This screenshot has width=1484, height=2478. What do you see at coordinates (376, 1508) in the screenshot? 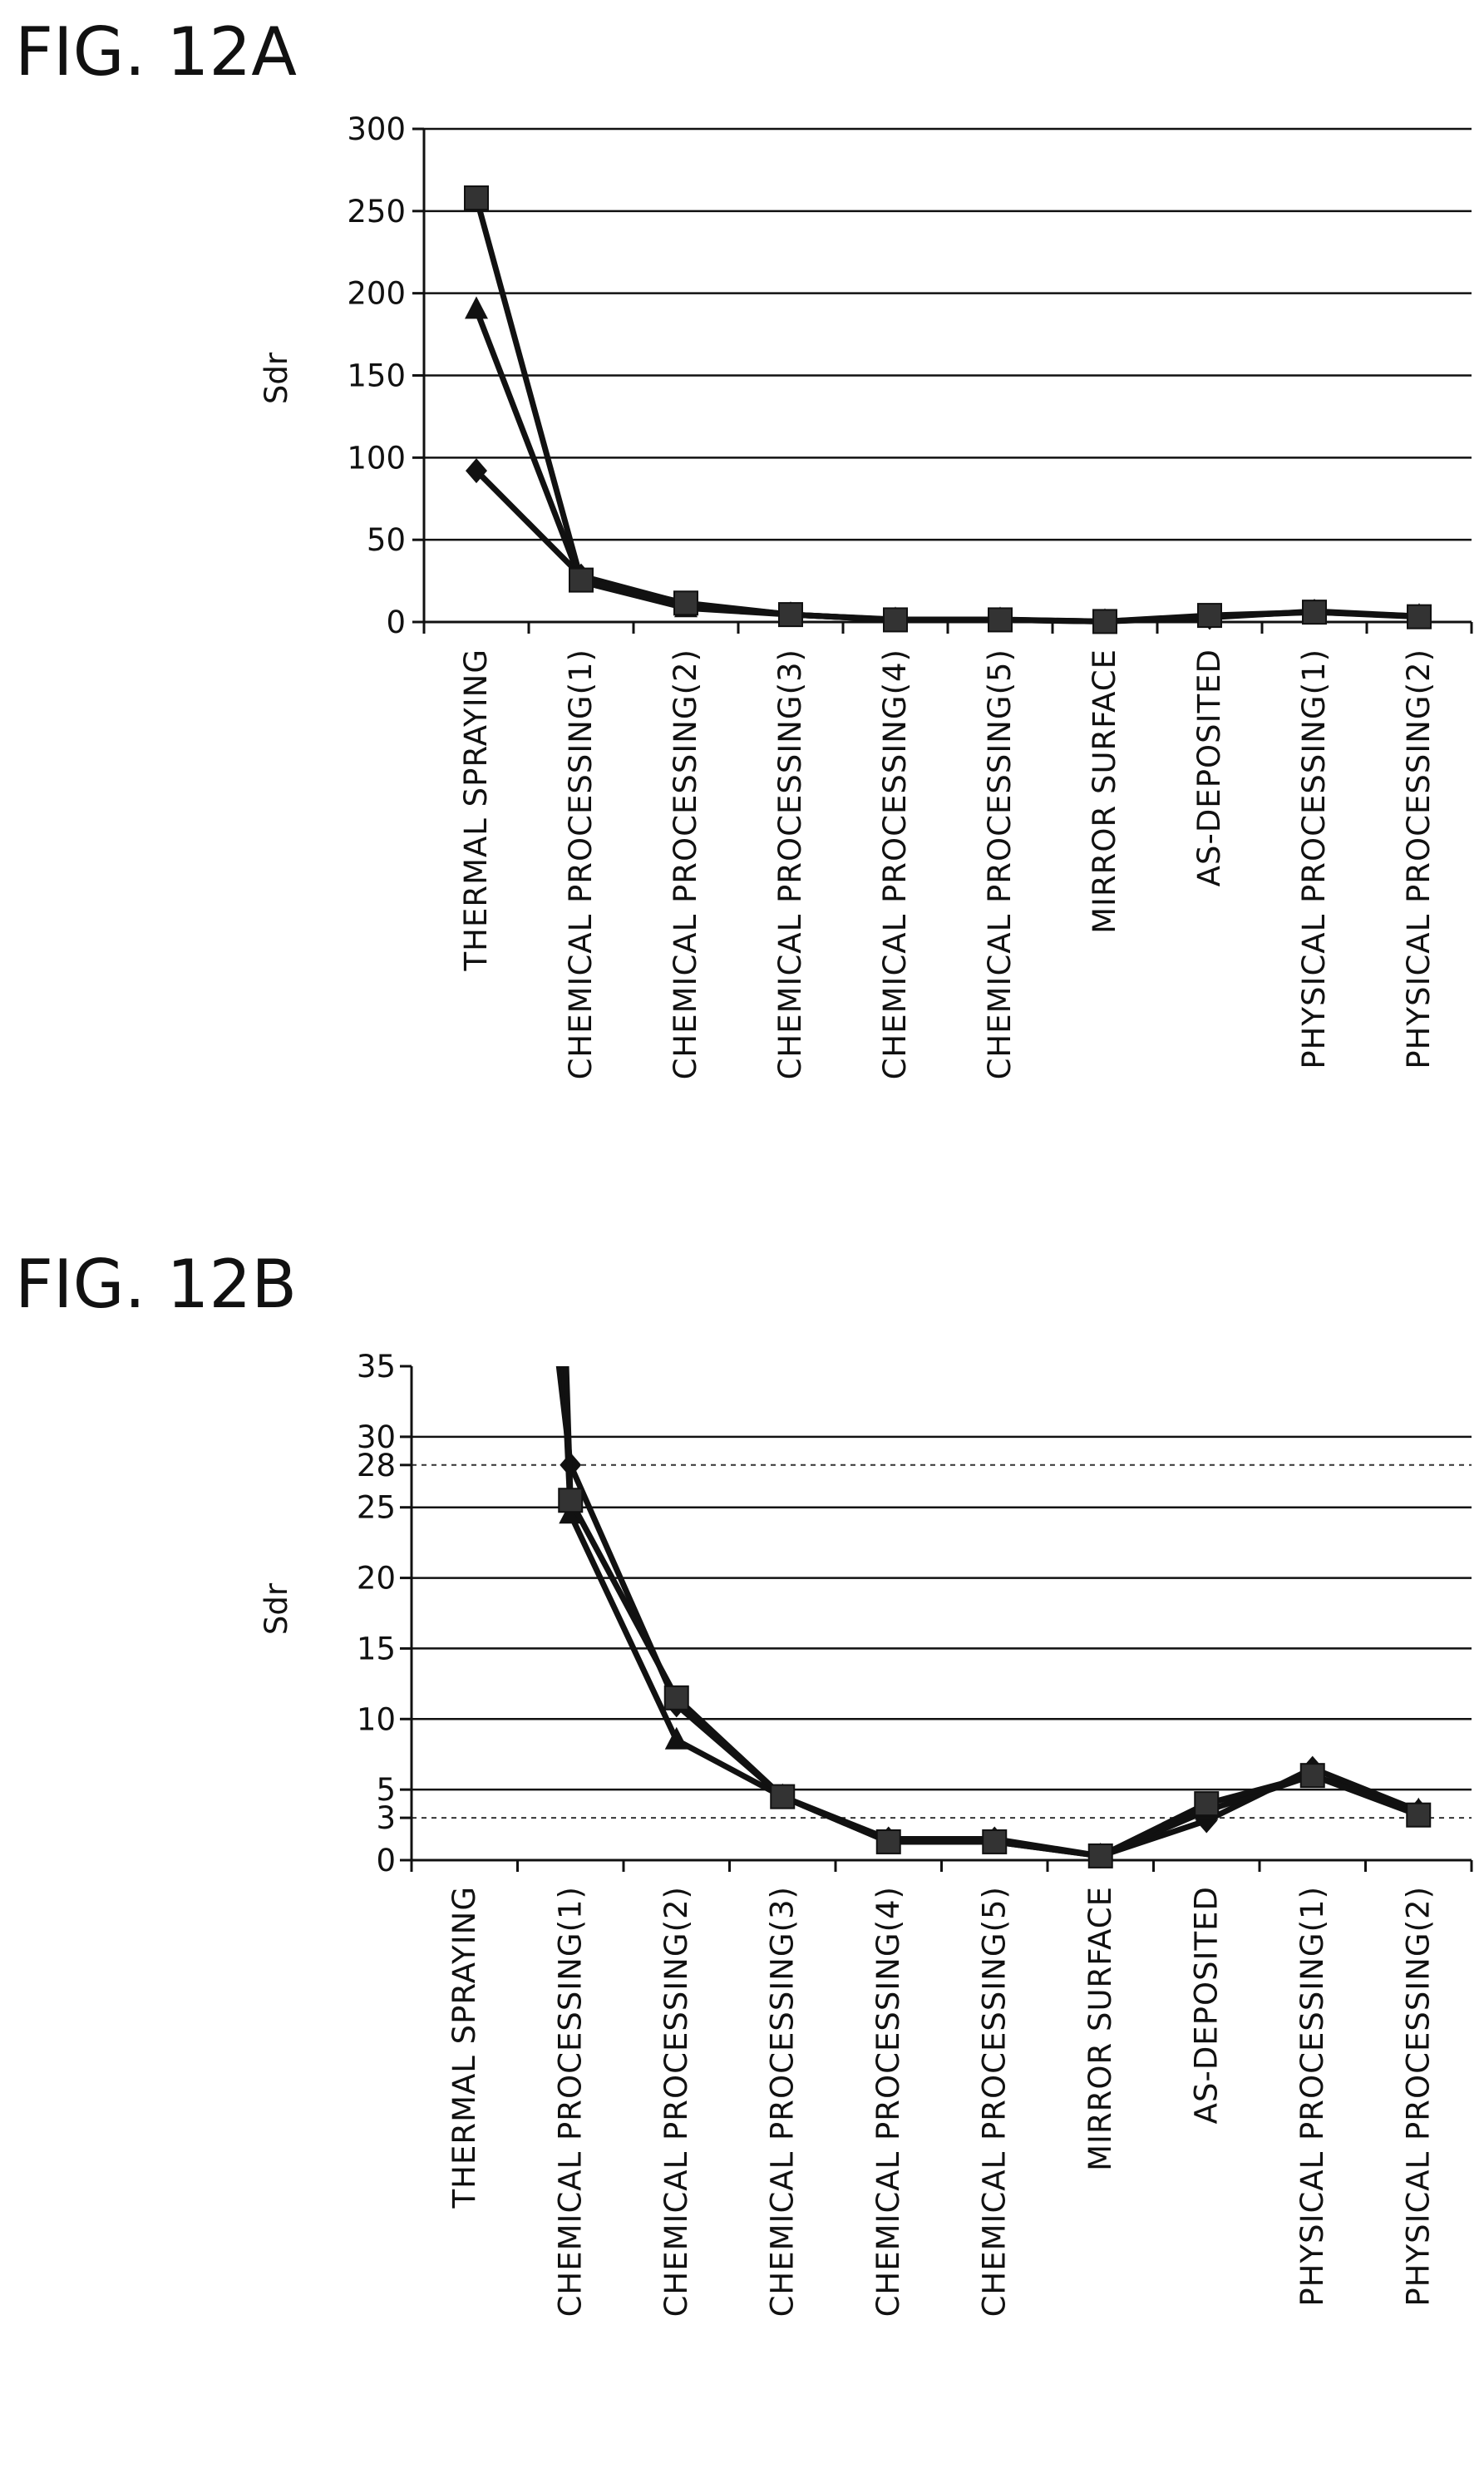
I see `y-tick-label: 25` at bounding box center [376, 1508].